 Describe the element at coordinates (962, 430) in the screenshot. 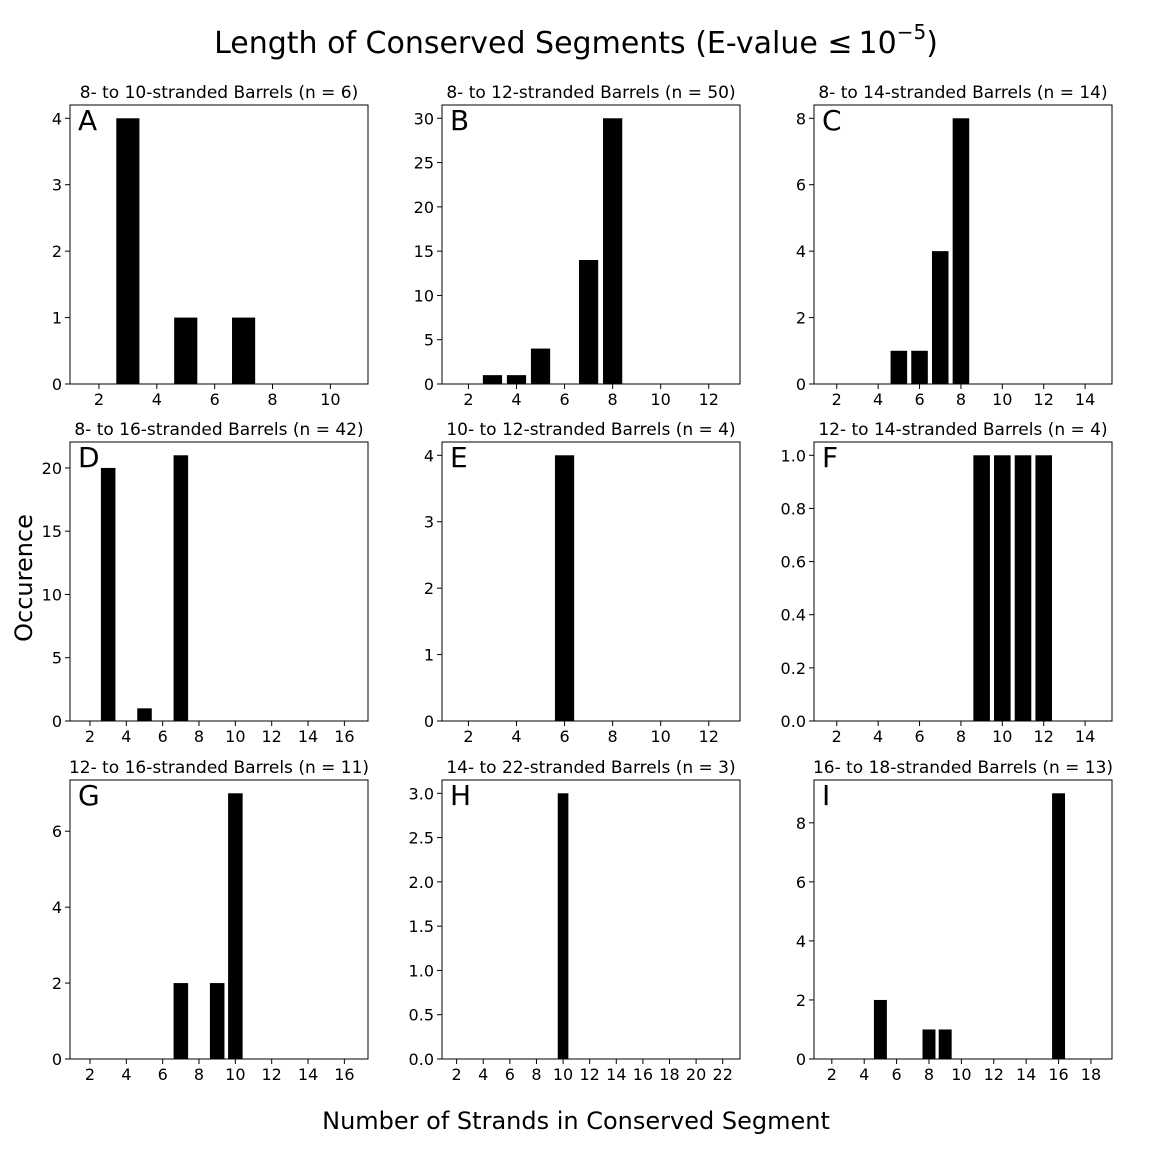

I see `panel-title: 12- to 14-stranded Barrels (n = 4)` at that location.